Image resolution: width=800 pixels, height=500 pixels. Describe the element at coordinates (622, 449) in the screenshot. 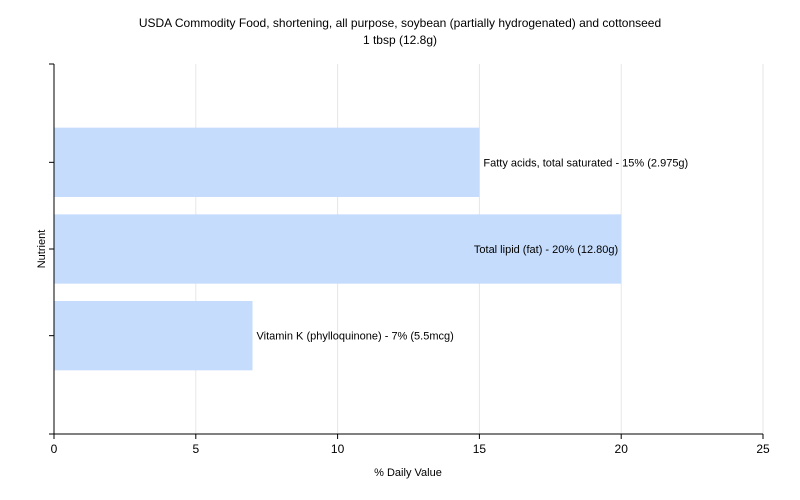

I see `x-tick-label: 20` at that location.